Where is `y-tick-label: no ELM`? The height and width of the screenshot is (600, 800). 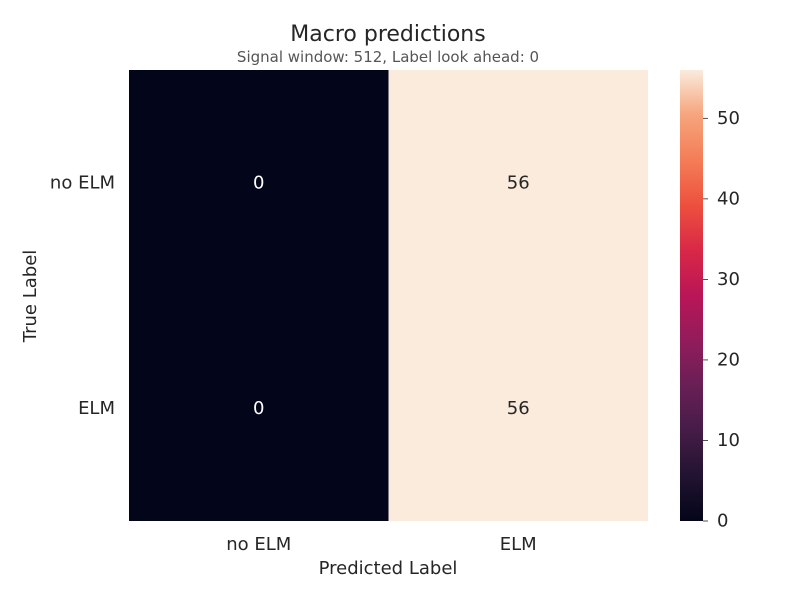 y-tick-label: no ELM is located at coordinates (82, 182).